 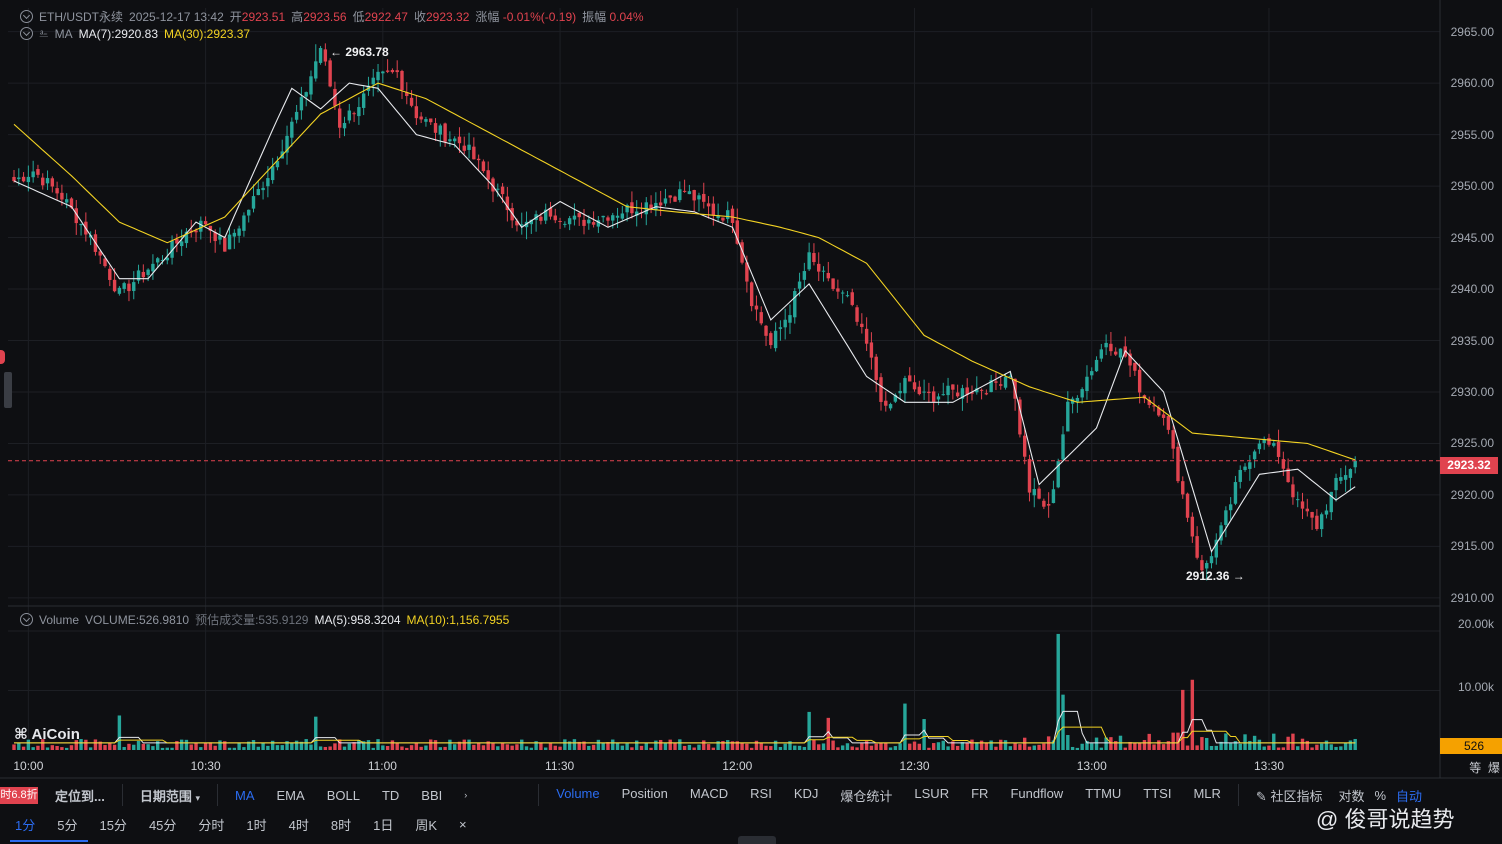 I want to click on main-indicator-tab-2: BOLL, so click(x=343, y=795).